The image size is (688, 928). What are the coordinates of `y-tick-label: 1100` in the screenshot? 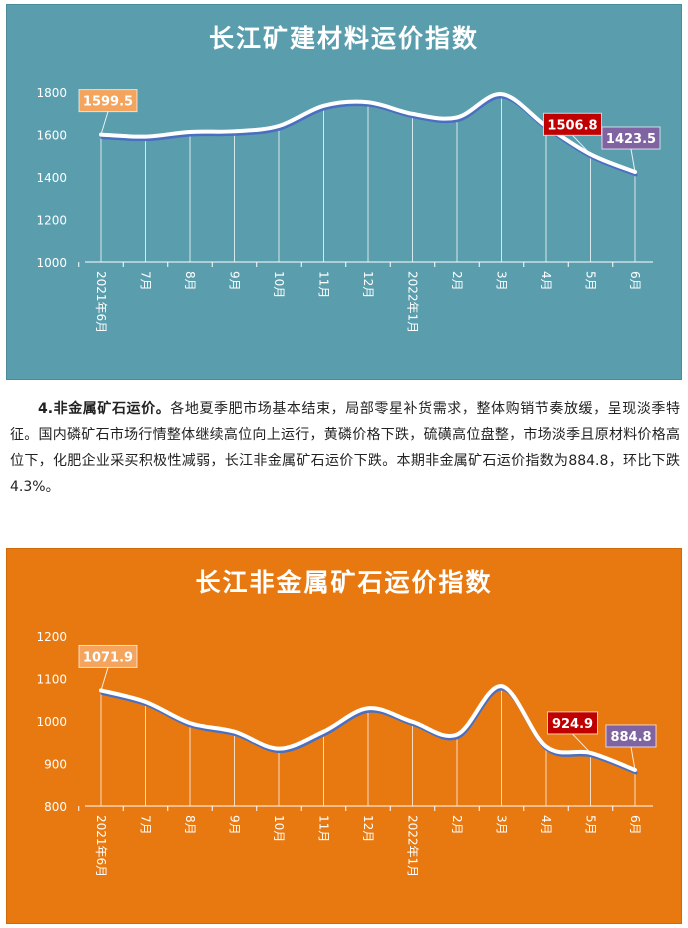 It's located at (51, 680).